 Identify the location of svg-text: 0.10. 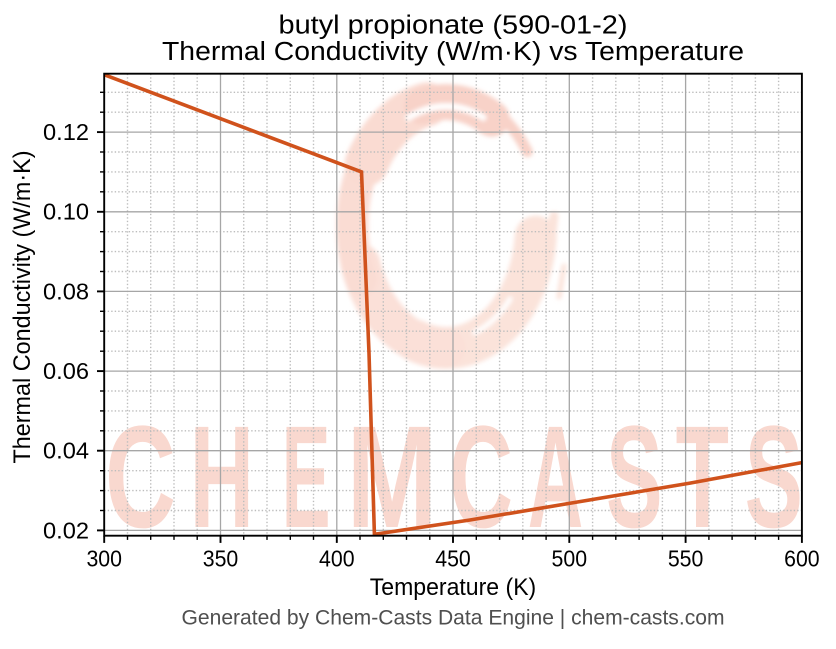
(66, 212).